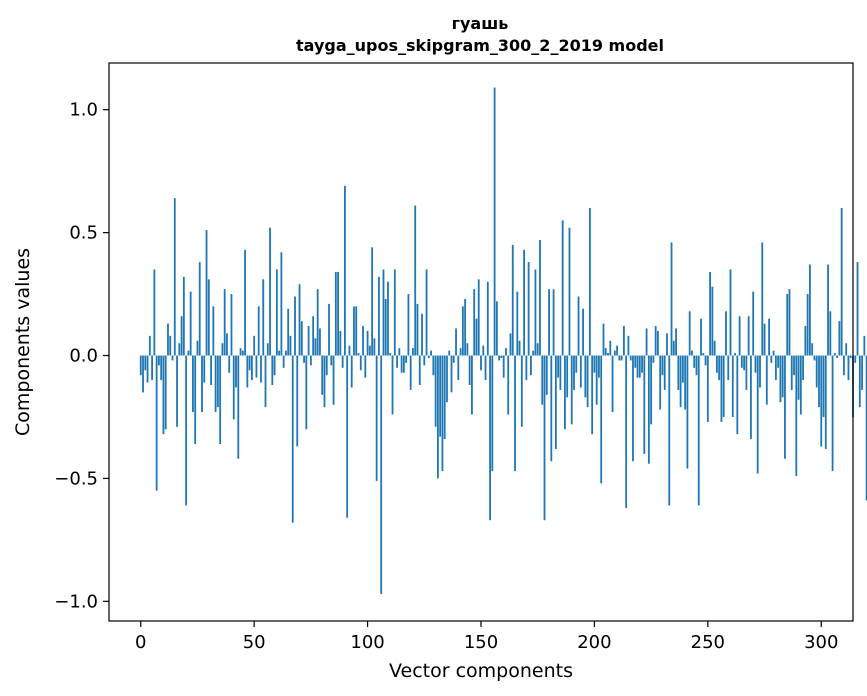  I want to click on x-axis-ticks: 0 50 100 150 200 250 300, so click(486, 637).